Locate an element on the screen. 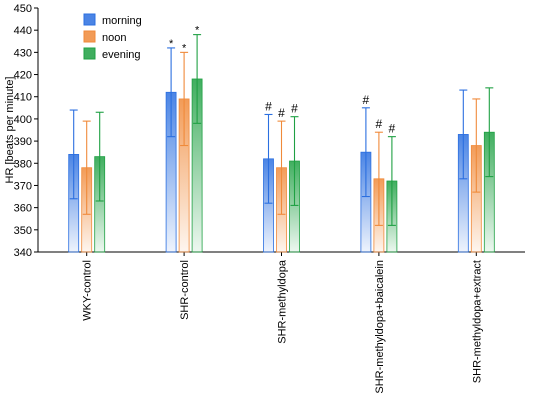 Image resolution: width=550 pixels, height=406 pixels. x-tick-label: SHR-methyldopa is located at coordinates (283, 301).